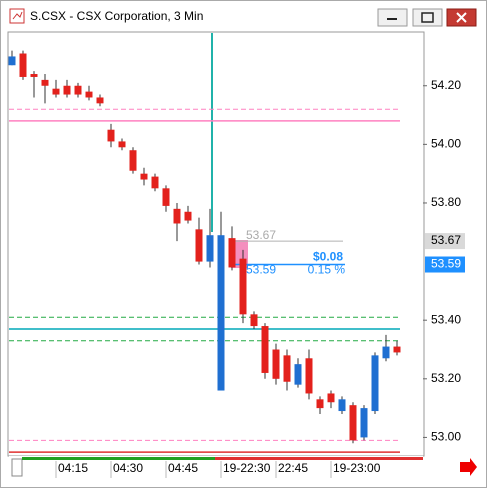 The width and height of the screenshot is (487, 493). What do you see at coordinates (328, 257) in the screenshot?
I see `measure-change: $0.08` at bounding box center [328, 257].